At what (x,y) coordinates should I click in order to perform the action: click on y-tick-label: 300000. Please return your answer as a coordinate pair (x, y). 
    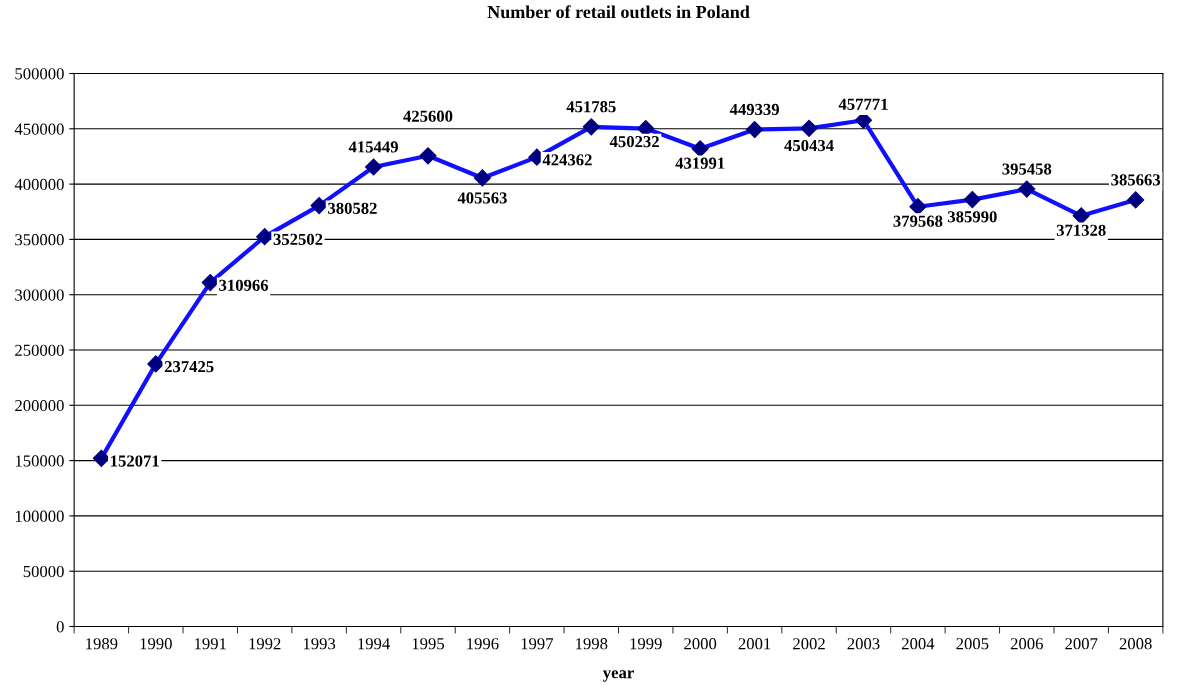
    Looking at the image, I should click on (39, 295).